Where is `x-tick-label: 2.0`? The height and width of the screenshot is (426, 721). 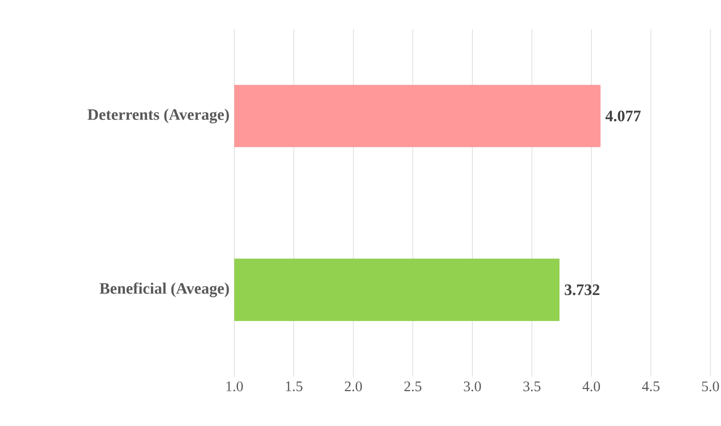 x-tick-label: 2.0 is located at coordinates (353, 387).